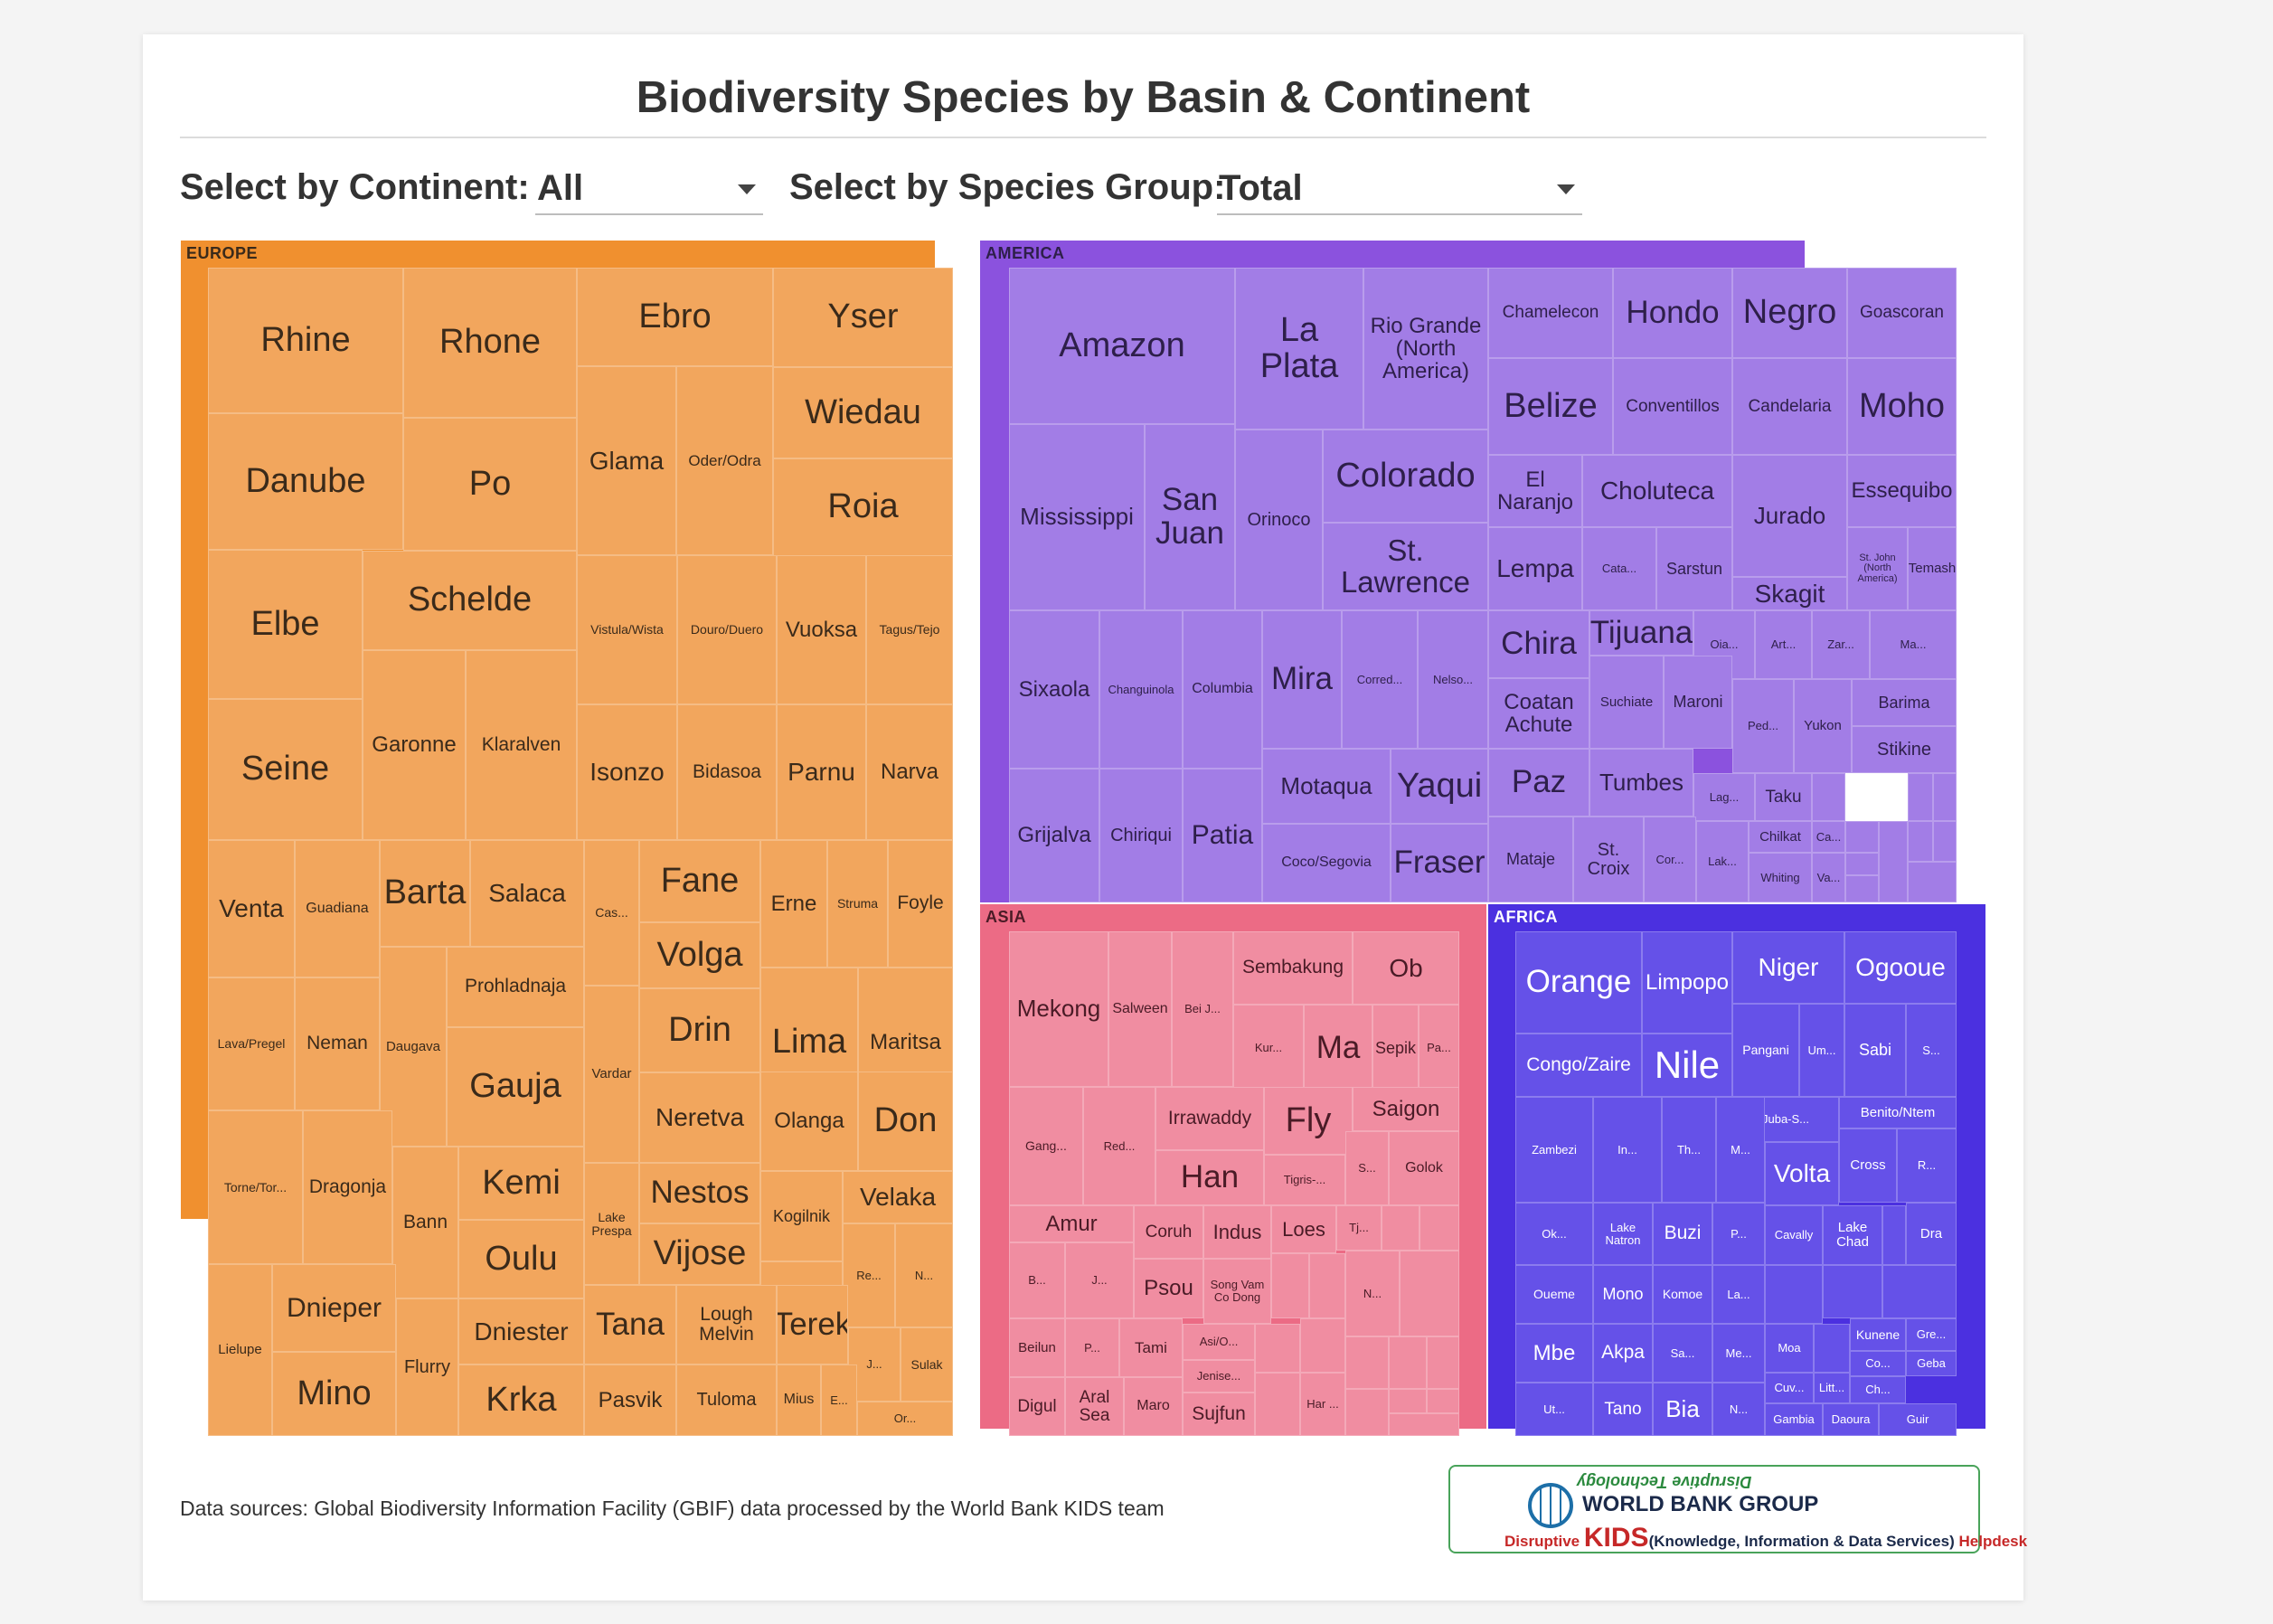 The width and height of the screenshot is (2273, 1624). Describe the element at coordinates (1623, 1353) in the screenshot. I see `basin-tile: Akpa` at that location.